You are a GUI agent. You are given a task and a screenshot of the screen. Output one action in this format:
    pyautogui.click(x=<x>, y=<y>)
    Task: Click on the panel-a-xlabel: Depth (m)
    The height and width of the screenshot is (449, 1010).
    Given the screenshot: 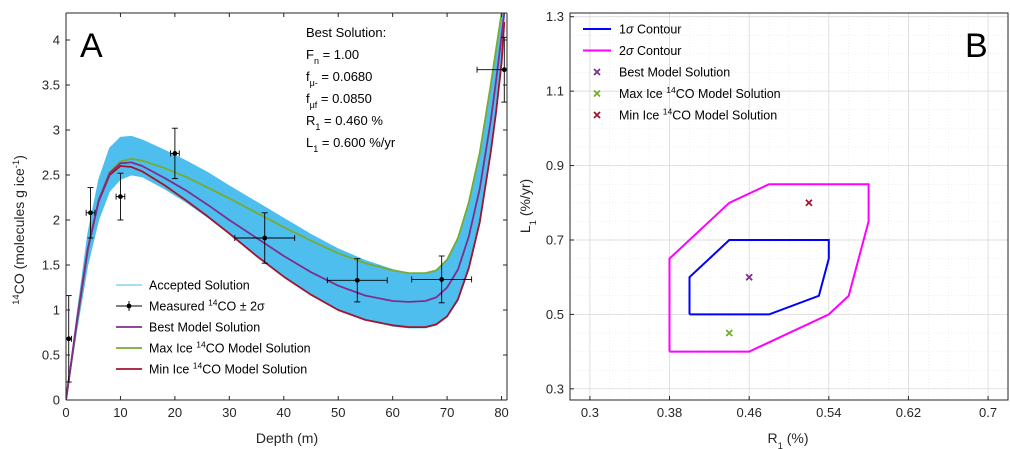 What is the action you would take?
    pyautogui.click(x=287, y=438)
    